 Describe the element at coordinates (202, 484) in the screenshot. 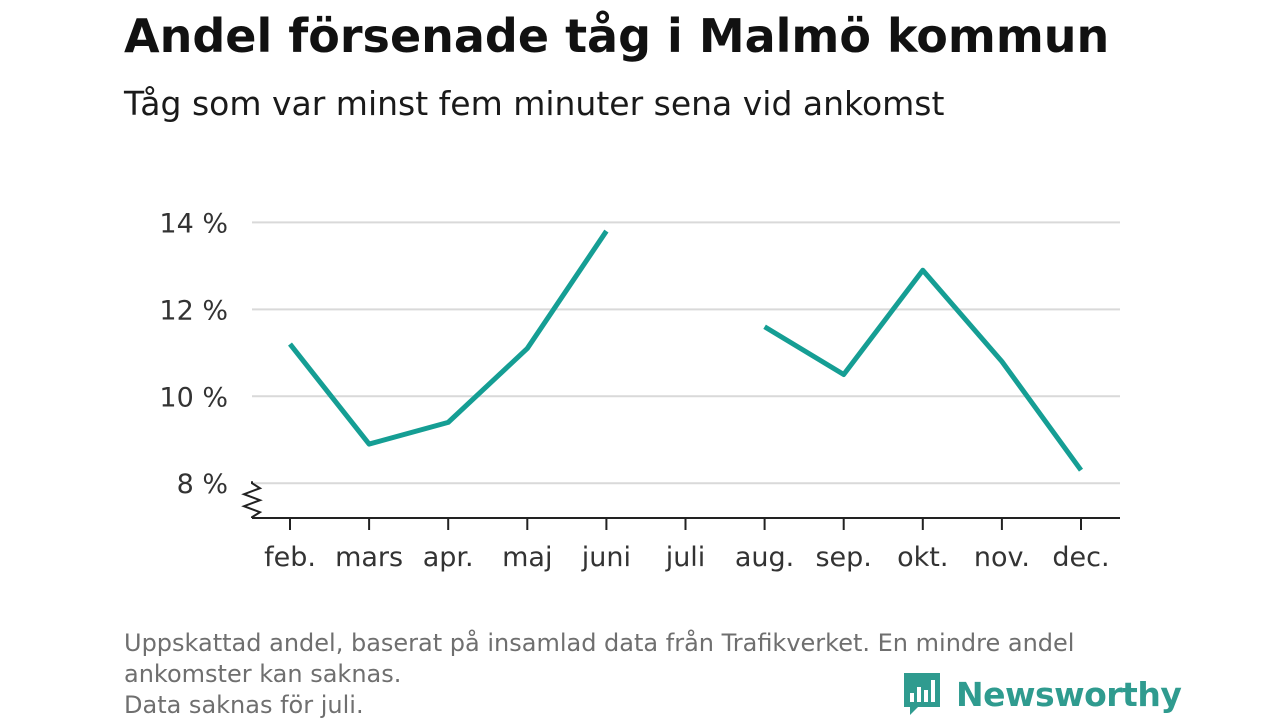

I see `y-tick-label: 8 %` at that location.